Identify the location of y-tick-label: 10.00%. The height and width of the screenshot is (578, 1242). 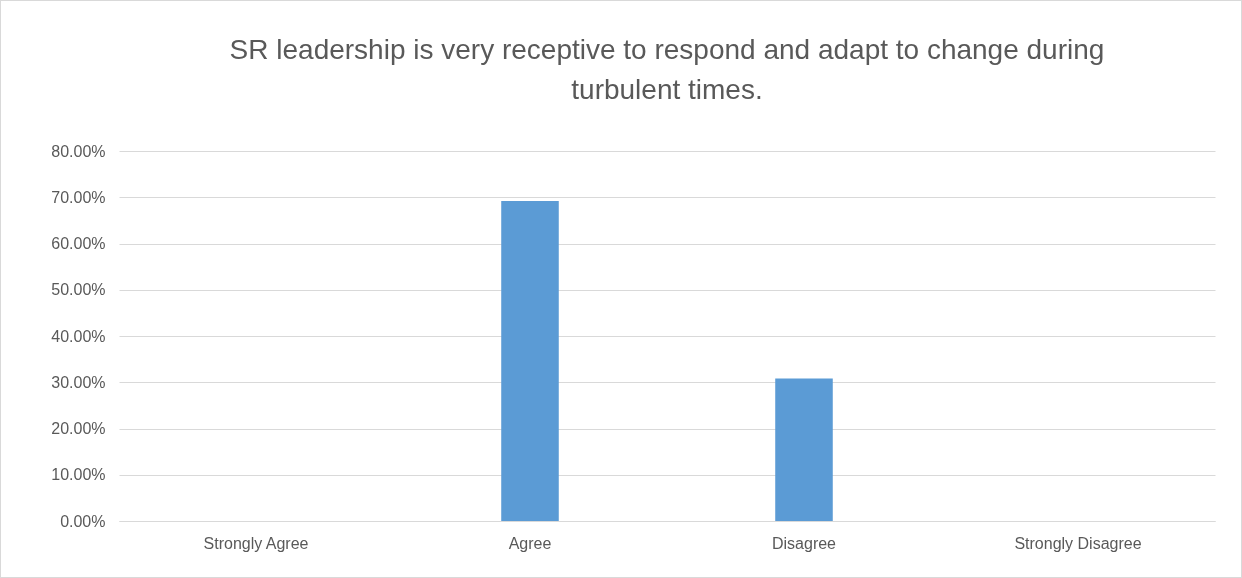
(78, 475).